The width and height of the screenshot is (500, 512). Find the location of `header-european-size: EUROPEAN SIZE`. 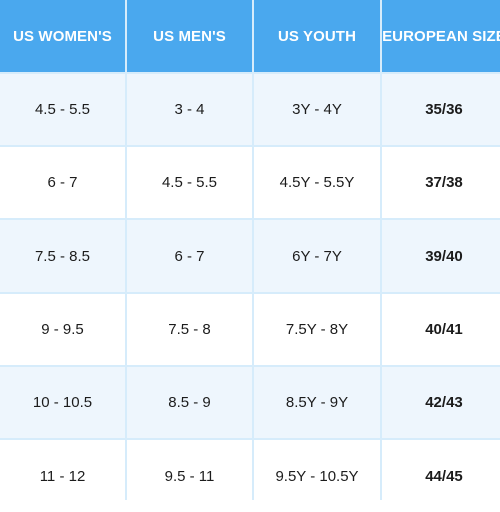

header-european-size: EUROPEAN SIZE is located at coordinates (441, 36).